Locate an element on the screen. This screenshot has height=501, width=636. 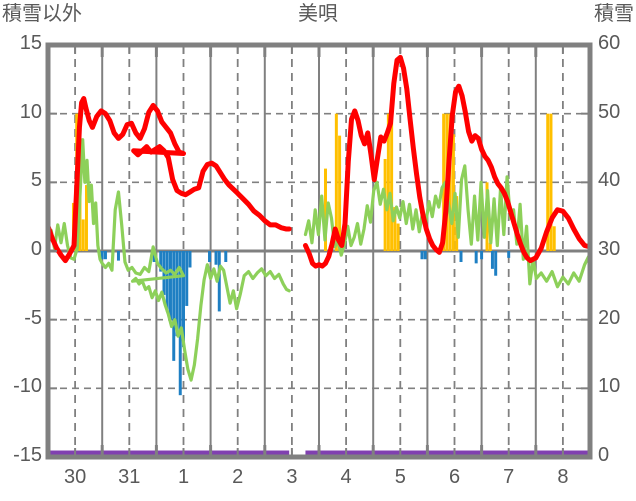
right-axis-tick: 0 is located at coordinates (604, 455).